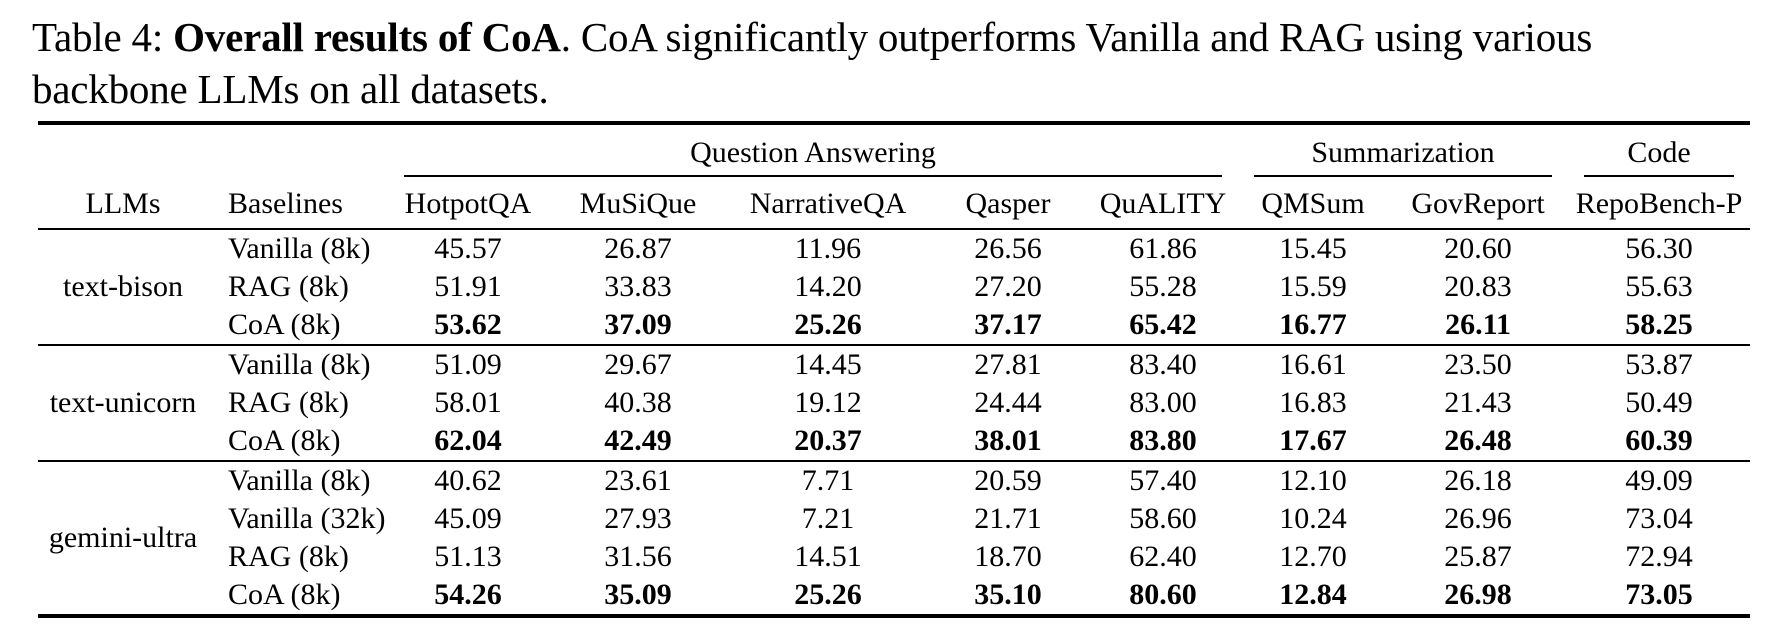  Describe the element at coordinates (1478, 249) in the screenshot. I see `cell-value: 20.60` at that location.